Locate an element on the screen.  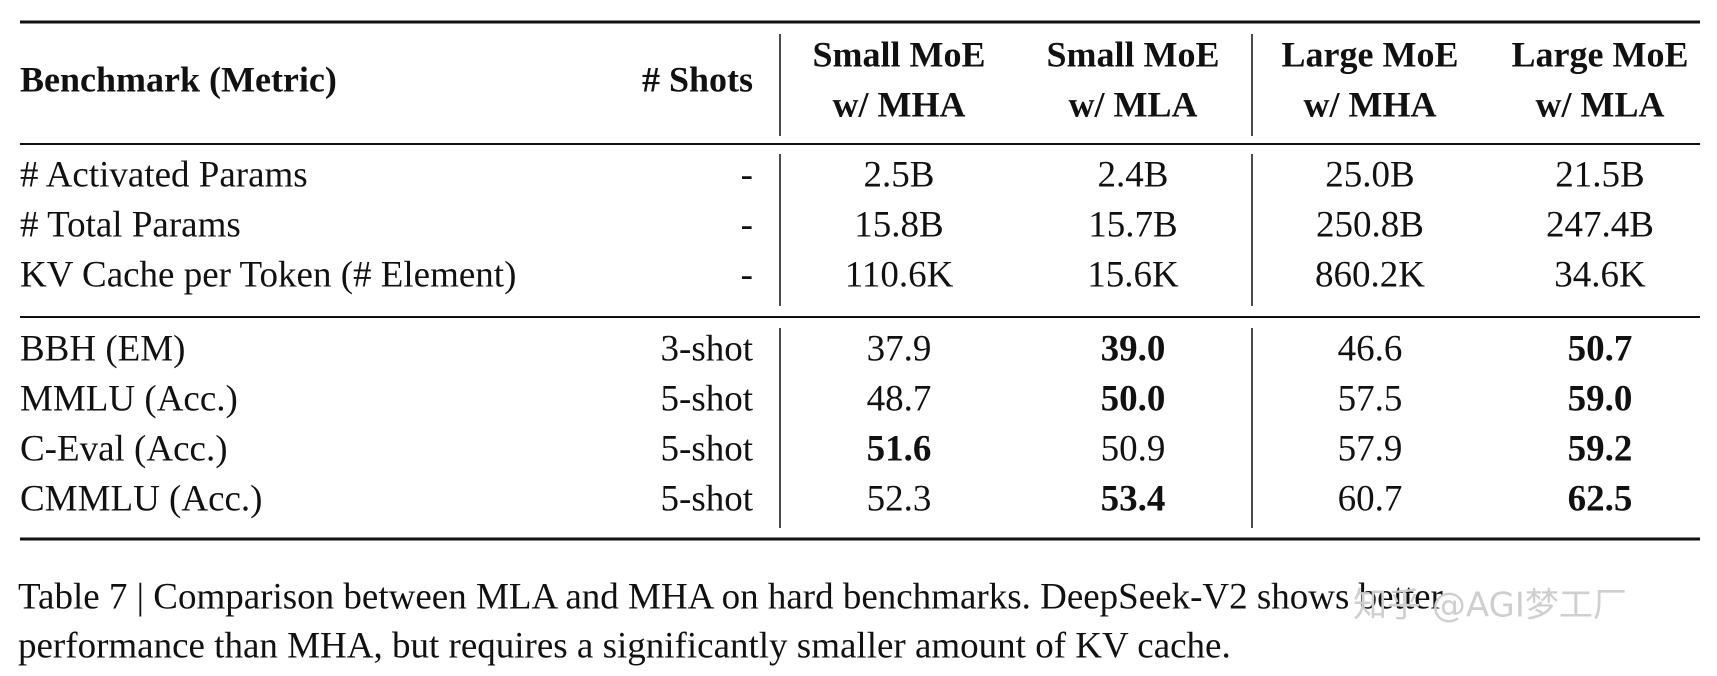
cell: 247.4B is located at coordinates (1600, 224).